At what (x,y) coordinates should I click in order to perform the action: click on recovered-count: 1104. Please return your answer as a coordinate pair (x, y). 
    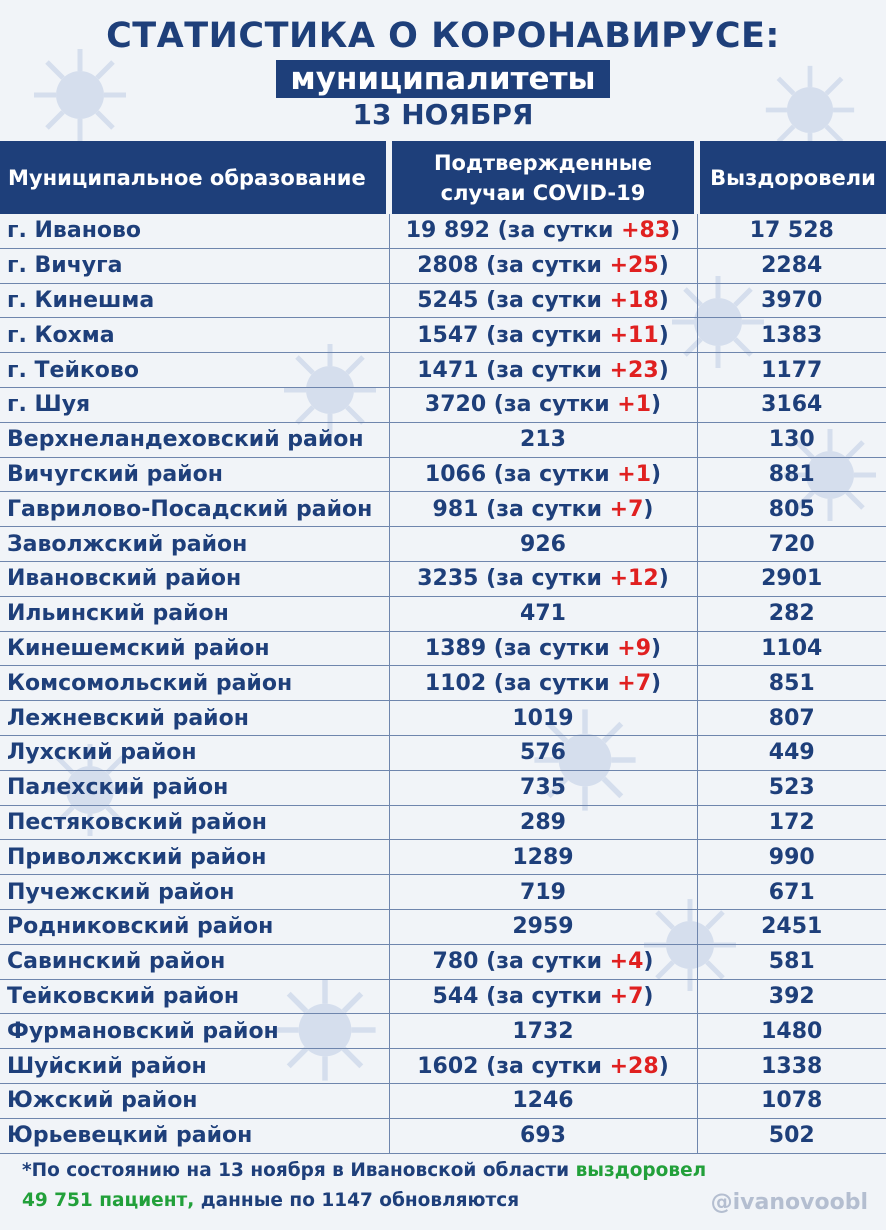
    Looking at the image, I should click on (791, 649).